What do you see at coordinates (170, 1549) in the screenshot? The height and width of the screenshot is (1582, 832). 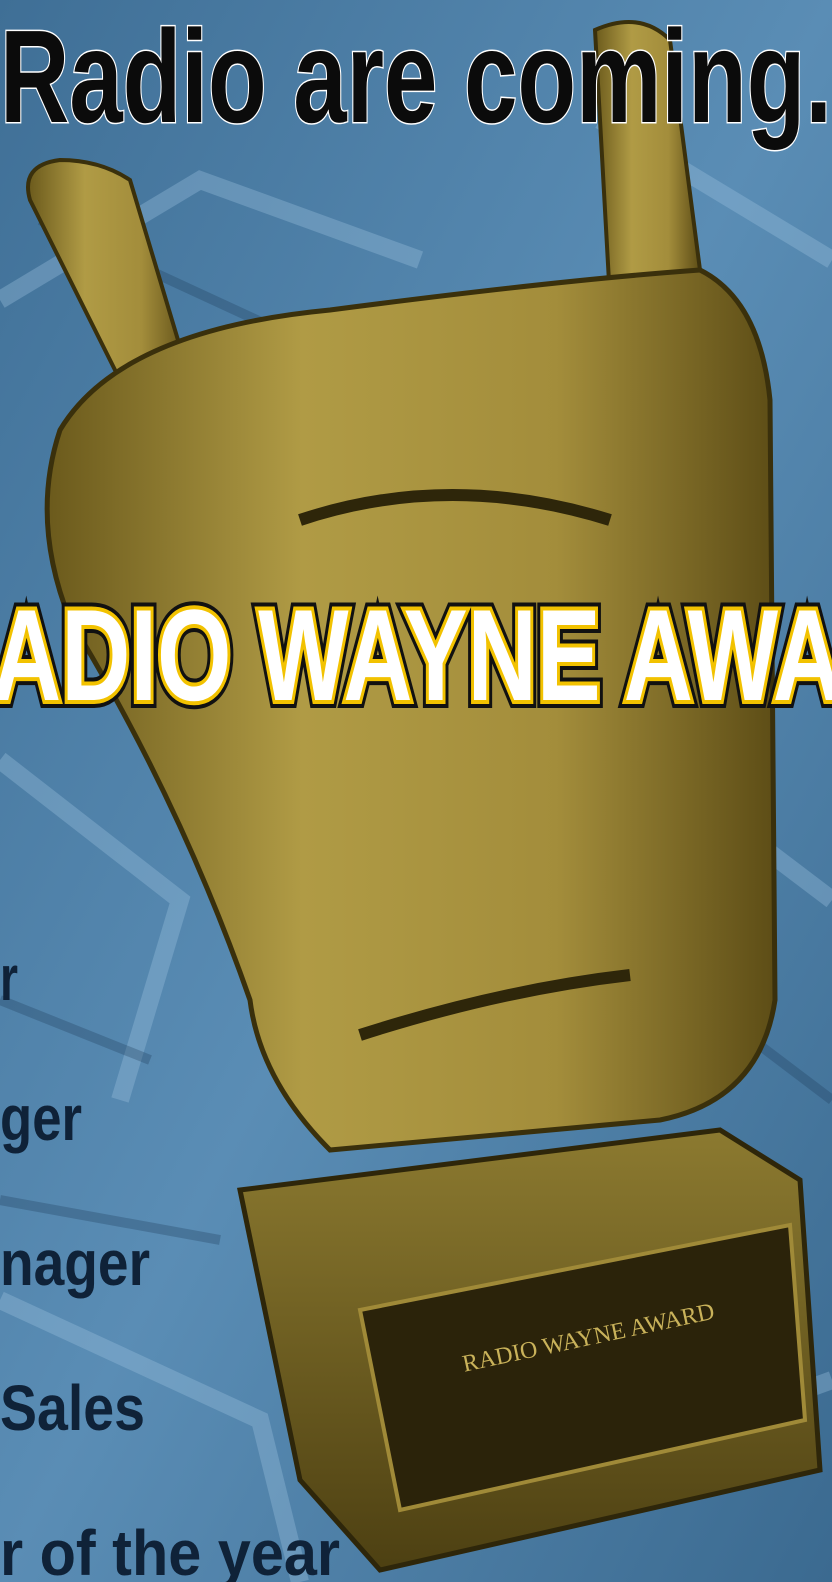 I see `category-item: r of the year` at bounding box center [170, 1549].